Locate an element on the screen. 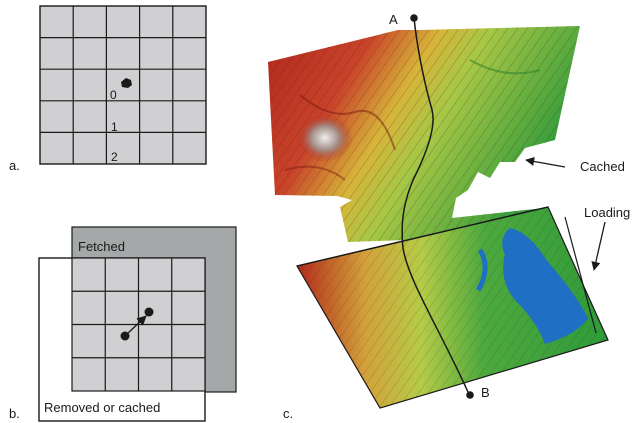 The width and height of the screenshot is (643, 423). loading-callout-arrow is located at coordinates (598, 246).